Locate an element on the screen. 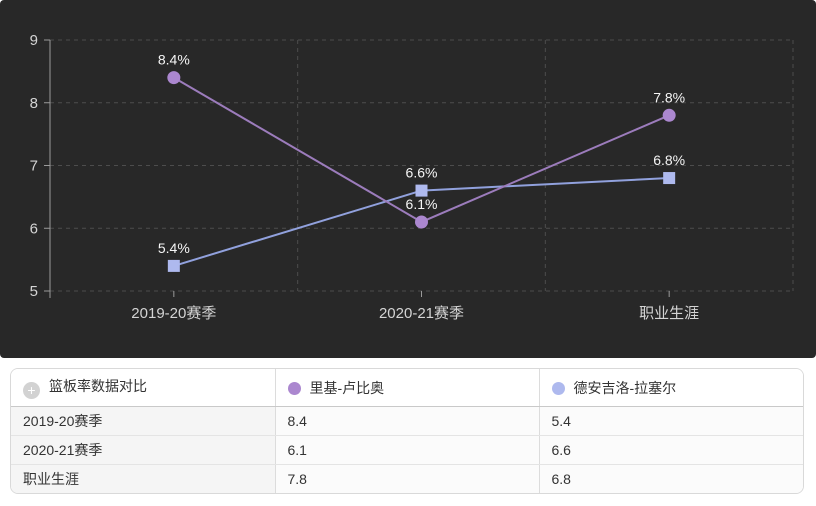  cell-series2-value: 6.8 is located at coordinates (670, 478).